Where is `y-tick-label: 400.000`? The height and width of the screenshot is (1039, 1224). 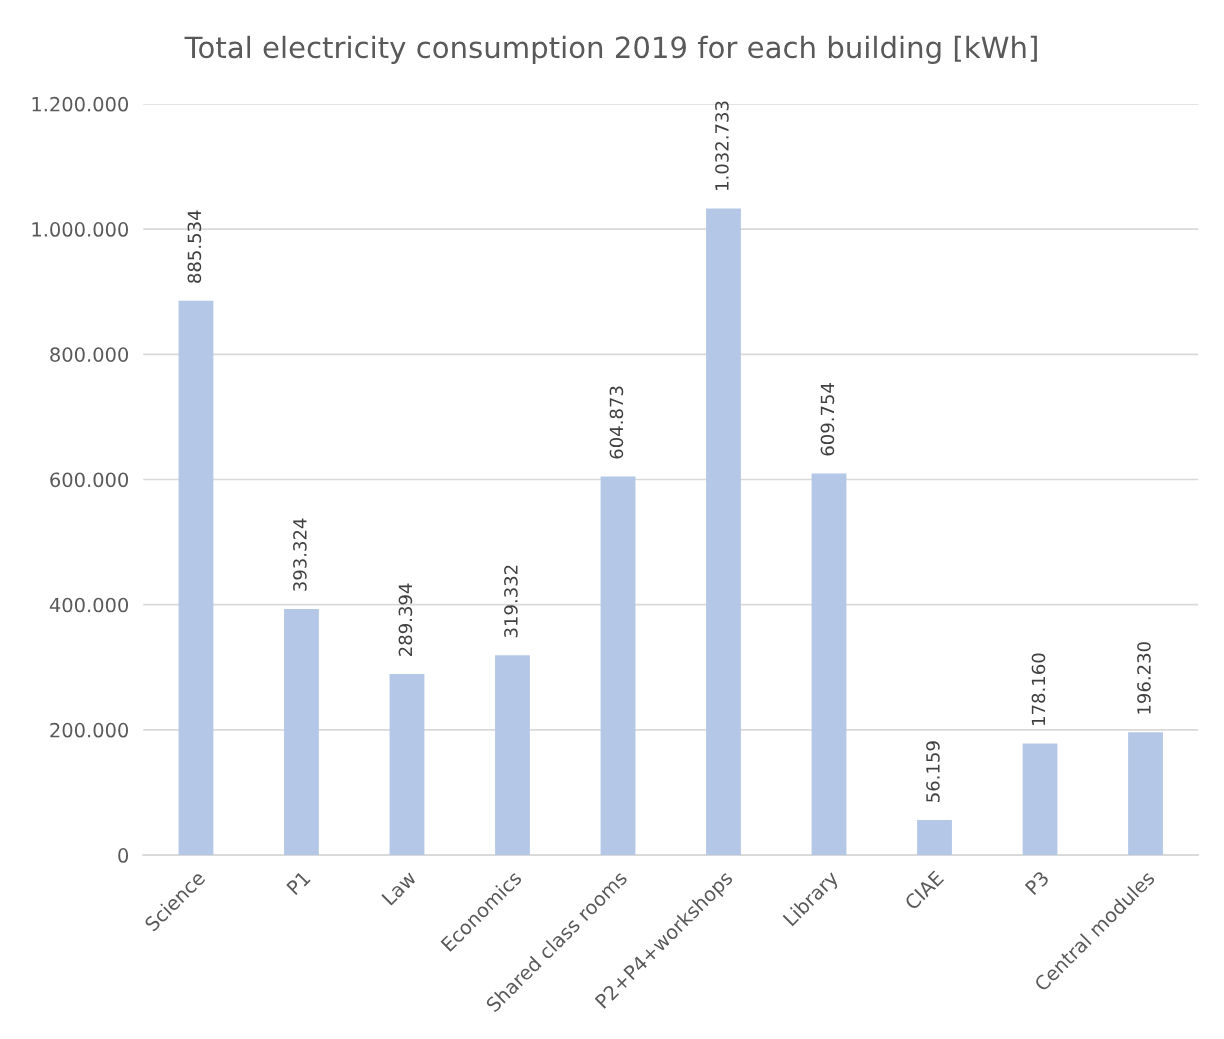
y-tick-label: 400.000 is located at coordinates (89, 605).